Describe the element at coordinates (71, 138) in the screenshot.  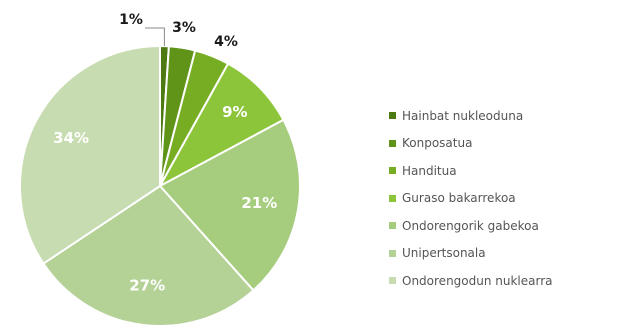
I see `data-label: 34%` at that location.